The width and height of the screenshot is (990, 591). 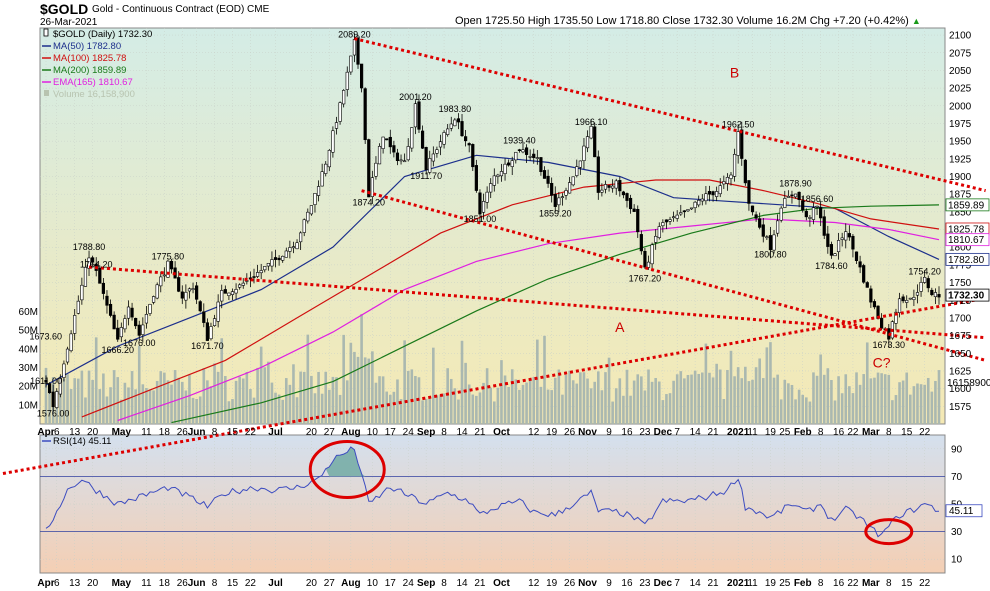 What do you see at coordinates (966, 296) in the screenshot?
I see `price-value-label: 1732.30` at bounding box center [966, 296].